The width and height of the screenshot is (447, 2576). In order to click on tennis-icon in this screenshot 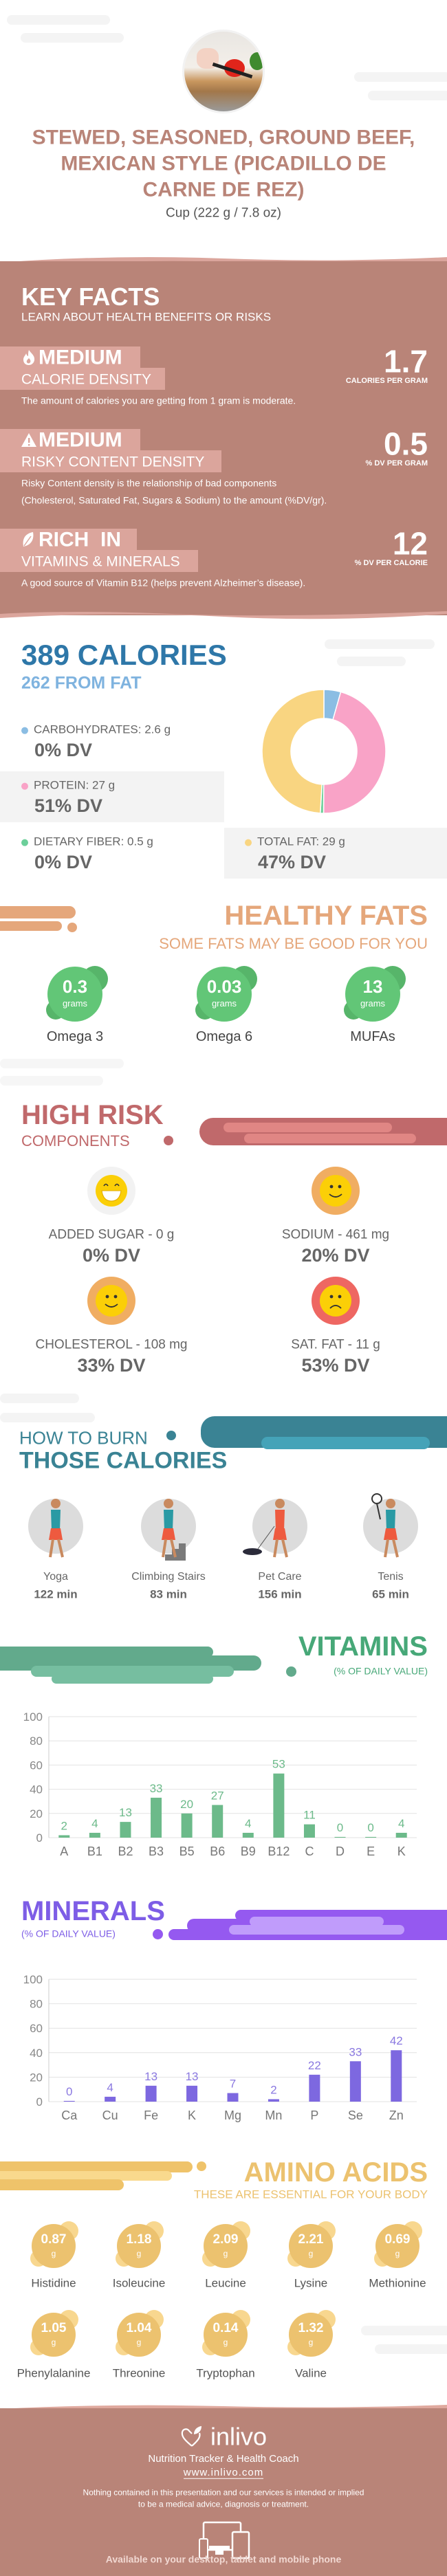, I will do `click(390, 1525)`.